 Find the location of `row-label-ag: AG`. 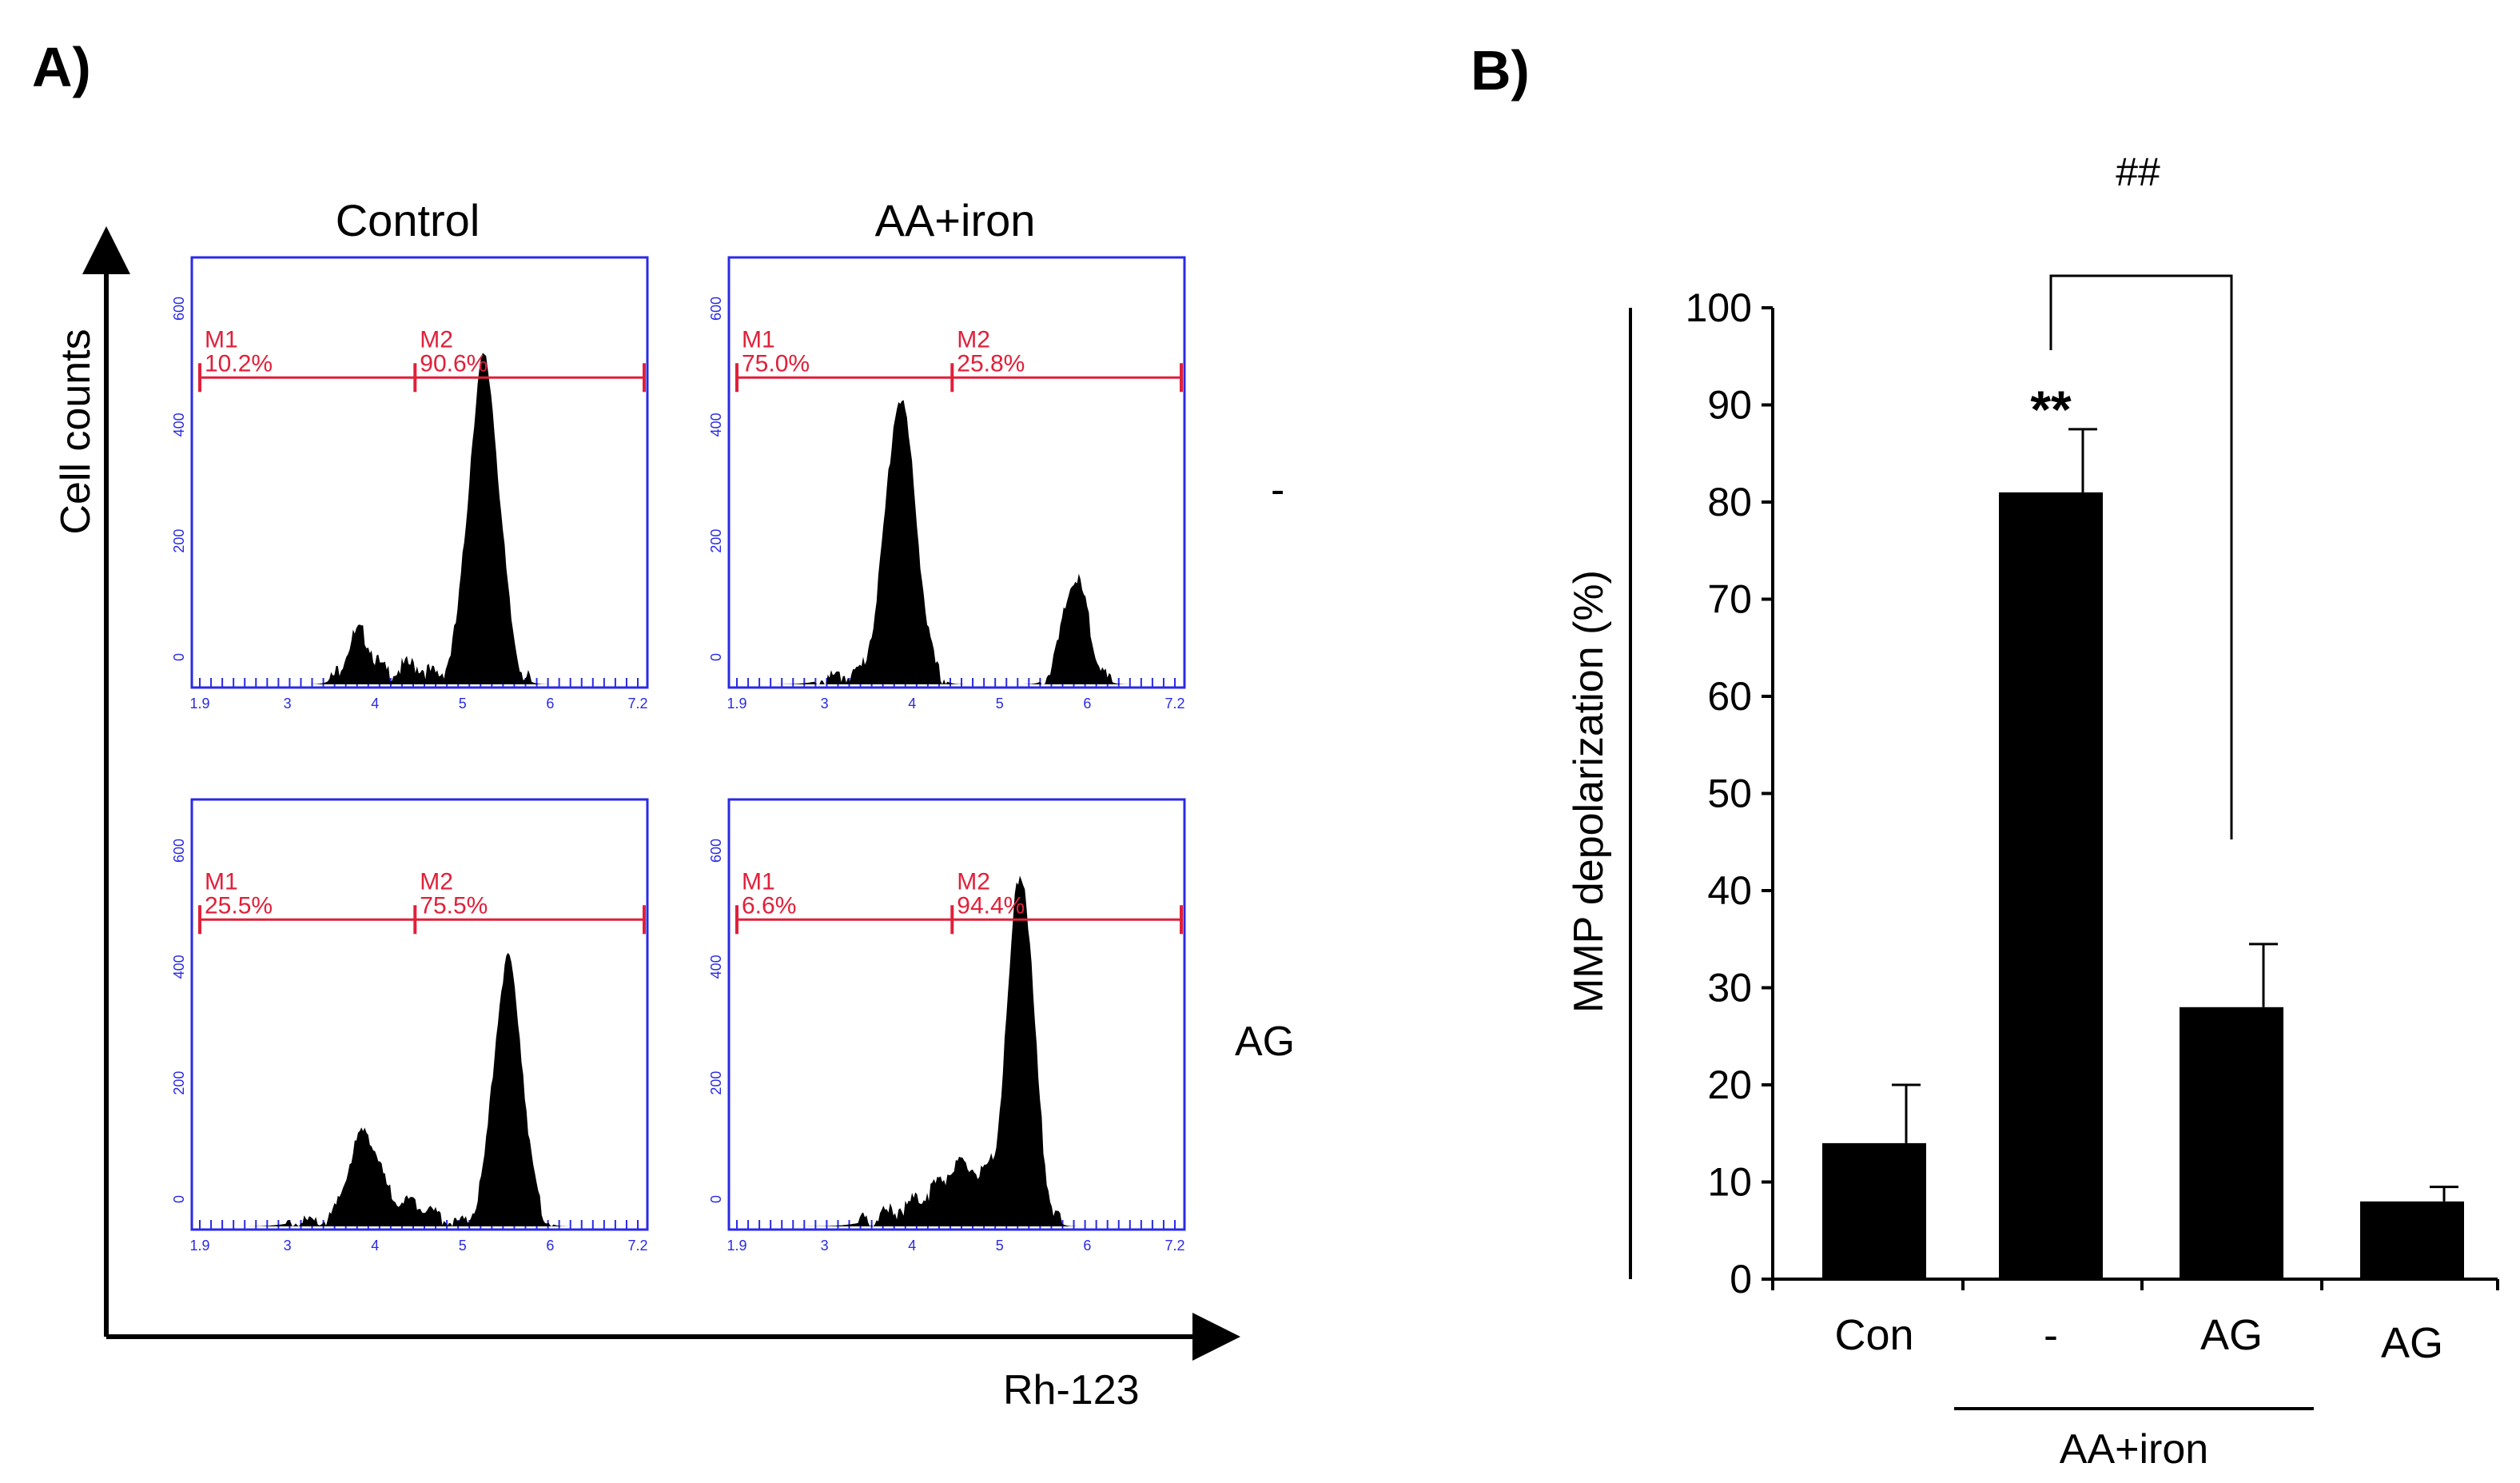

row-label-ag: AG is located at coordinates (1265, 1042).